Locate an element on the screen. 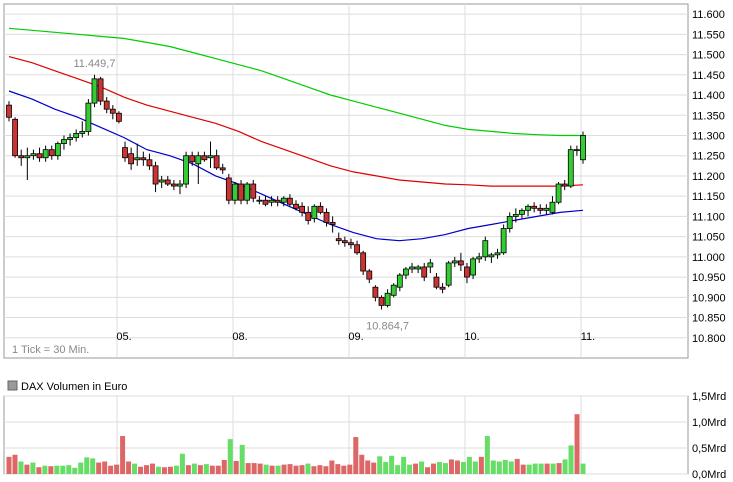  x-tick-label: 05. is located at coordinates (123, 337).